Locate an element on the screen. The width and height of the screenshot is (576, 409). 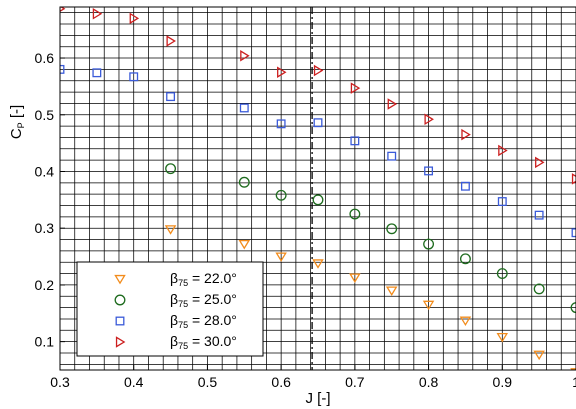
x-axis-label: J [-] is located at coordinates (318, 398).